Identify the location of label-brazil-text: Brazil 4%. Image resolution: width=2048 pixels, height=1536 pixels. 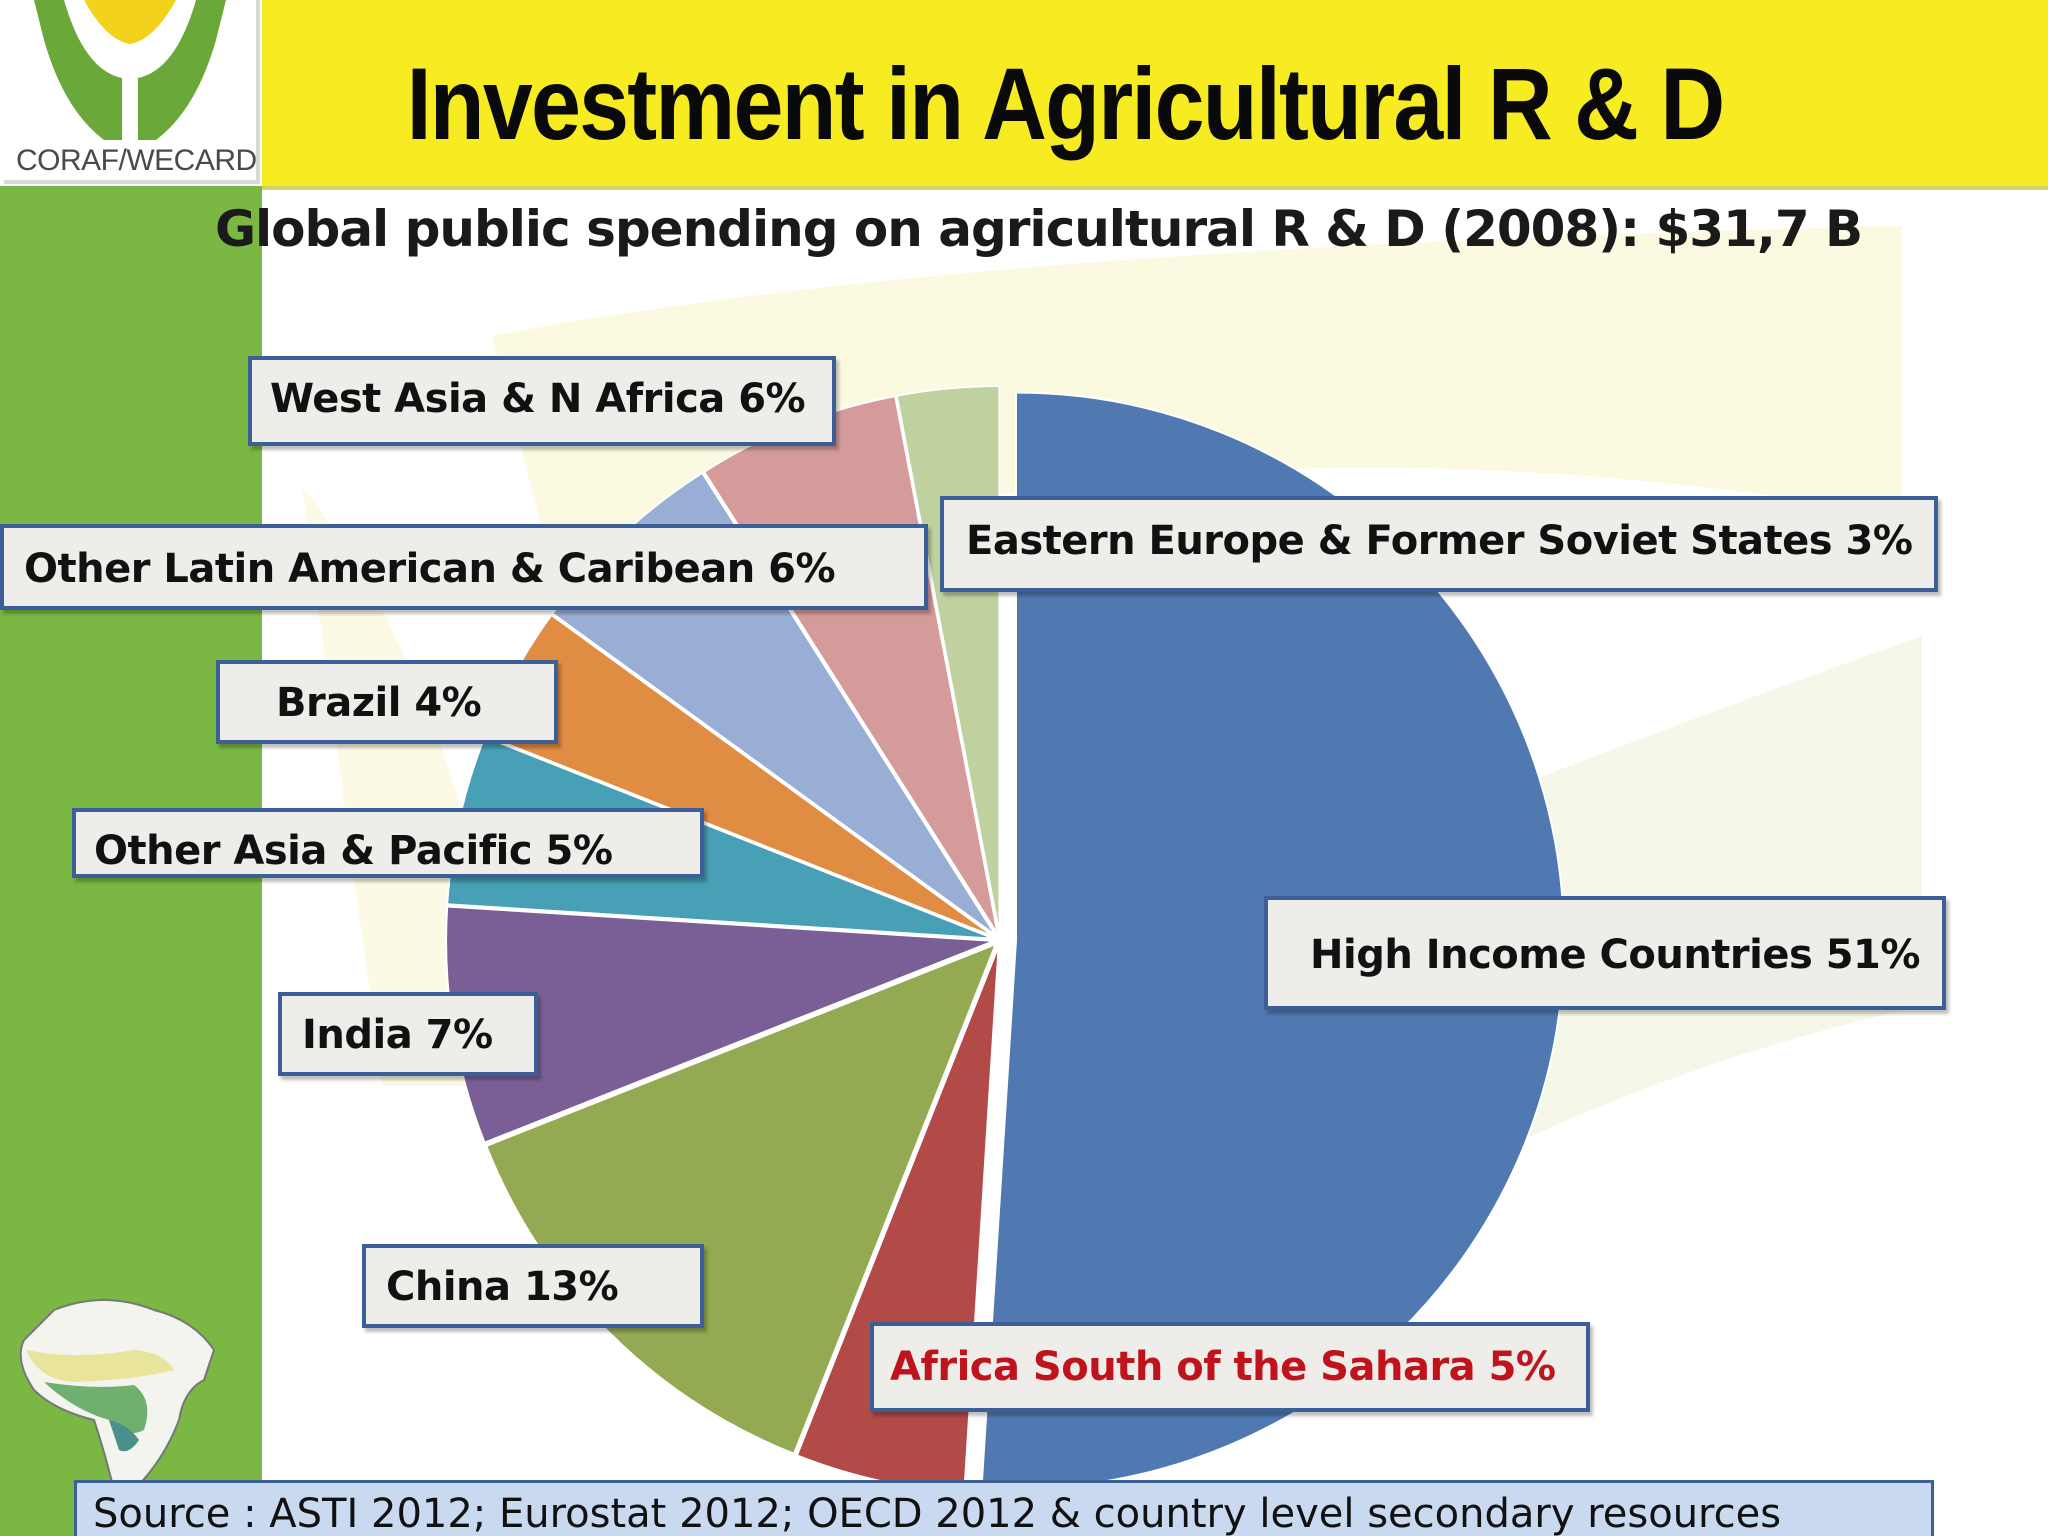
(379, 703).